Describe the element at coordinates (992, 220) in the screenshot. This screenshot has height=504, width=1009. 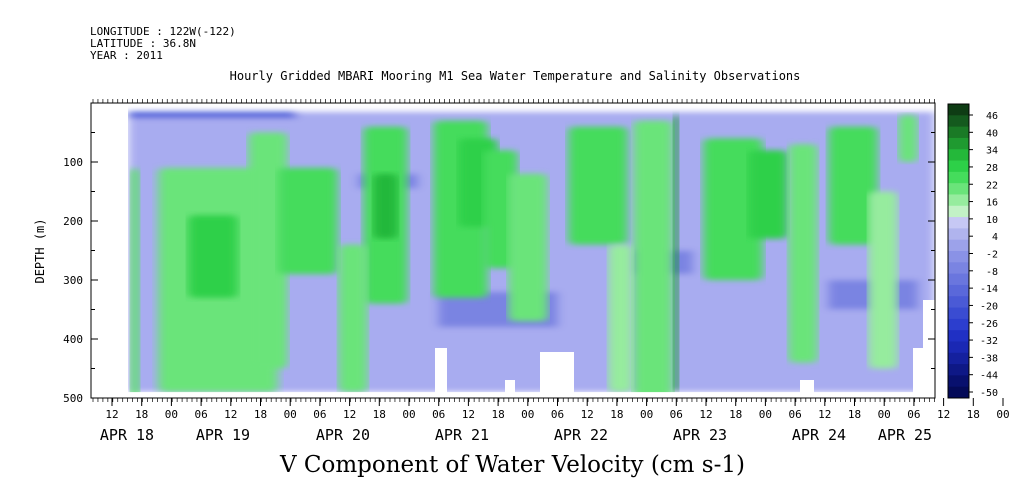
I see `colorbar-label: 10` at that location.